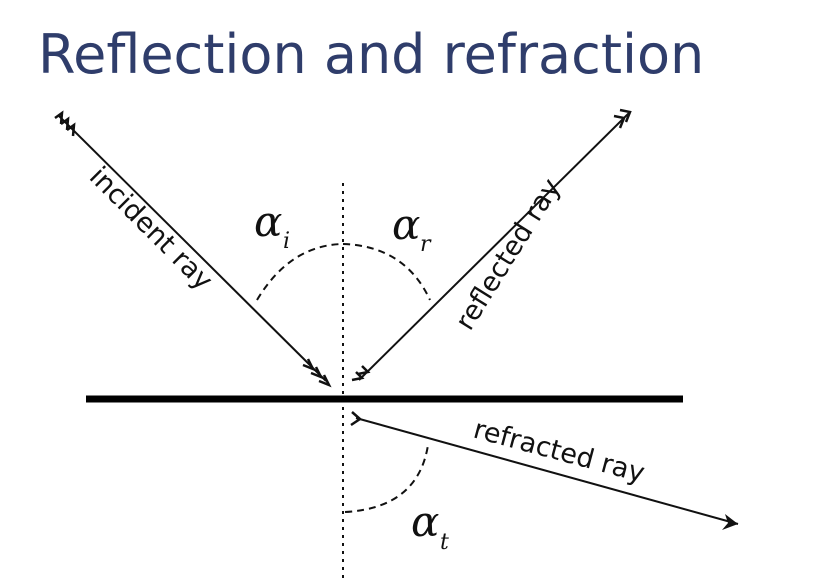 The height and width of the screenshot is (581, 825). What do you see at coordinates (317, 373) in the screenshot?
I see `incident-head-arrow-icon` at bounding box center [317, 373].